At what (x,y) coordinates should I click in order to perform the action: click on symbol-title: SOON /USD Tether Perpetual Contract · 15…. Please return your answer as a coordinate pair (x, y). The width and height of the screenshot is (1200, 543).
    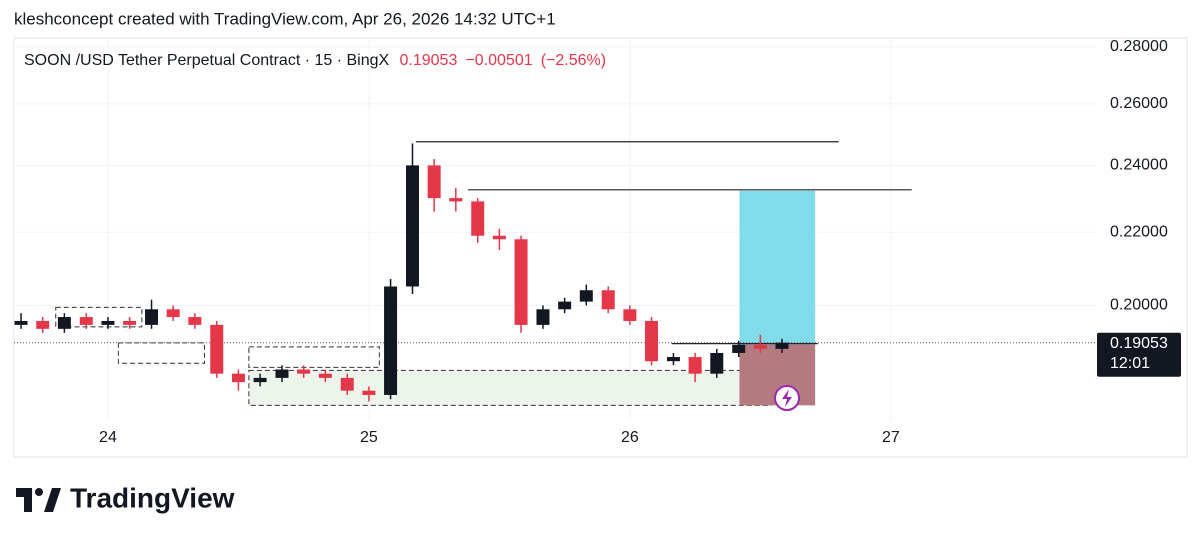
    Looking at the image, I should click on (207, 60).